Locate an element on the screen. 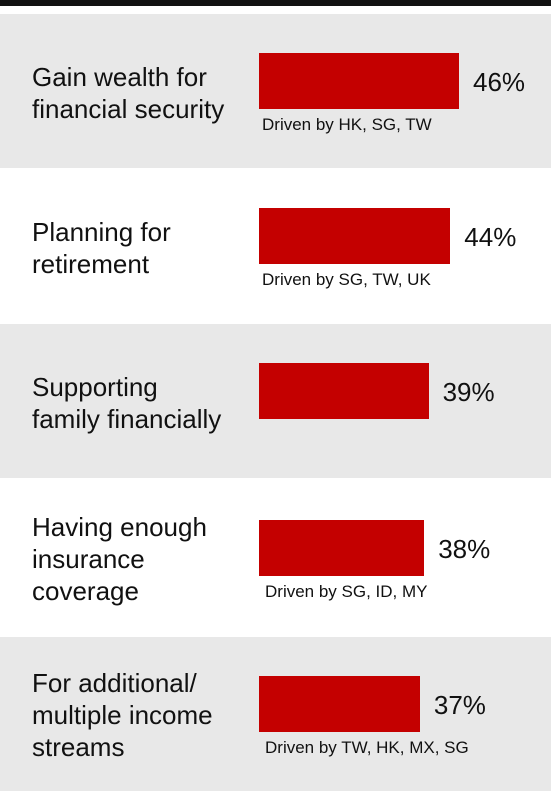 This screenshot has height=792, width=551. category-label-line: insurance is located at coordinates (88, 559).